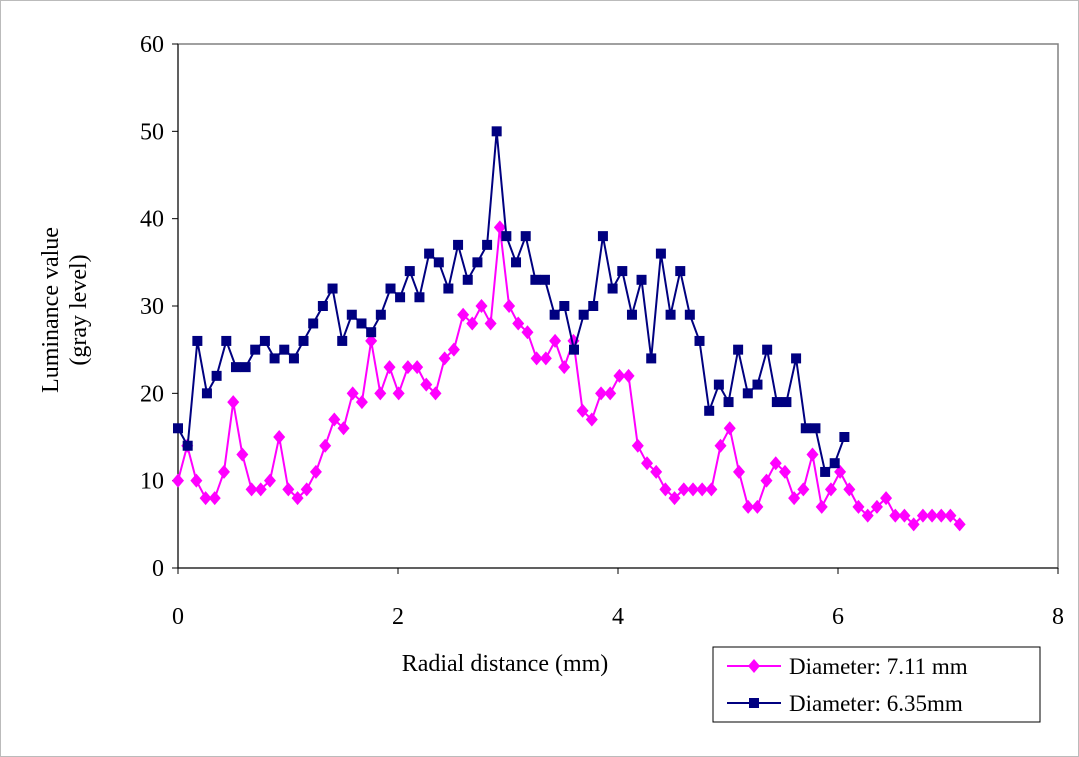 The width and height of the screenshot is (1079, 757). What do you see at coordinates (754, 666) in the screenshot?
I see `legend-marker` at bounding box center [754, 666].